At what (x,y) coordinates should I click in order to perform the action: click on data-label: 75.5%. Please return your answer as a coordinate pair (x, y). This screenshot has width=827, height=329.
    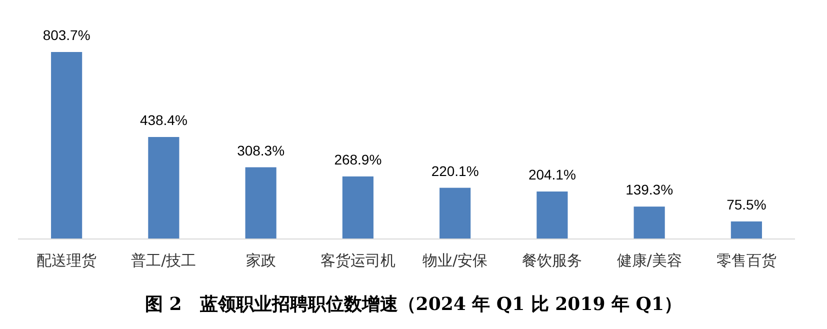
    Looking at the image, I should click on (746, 204).